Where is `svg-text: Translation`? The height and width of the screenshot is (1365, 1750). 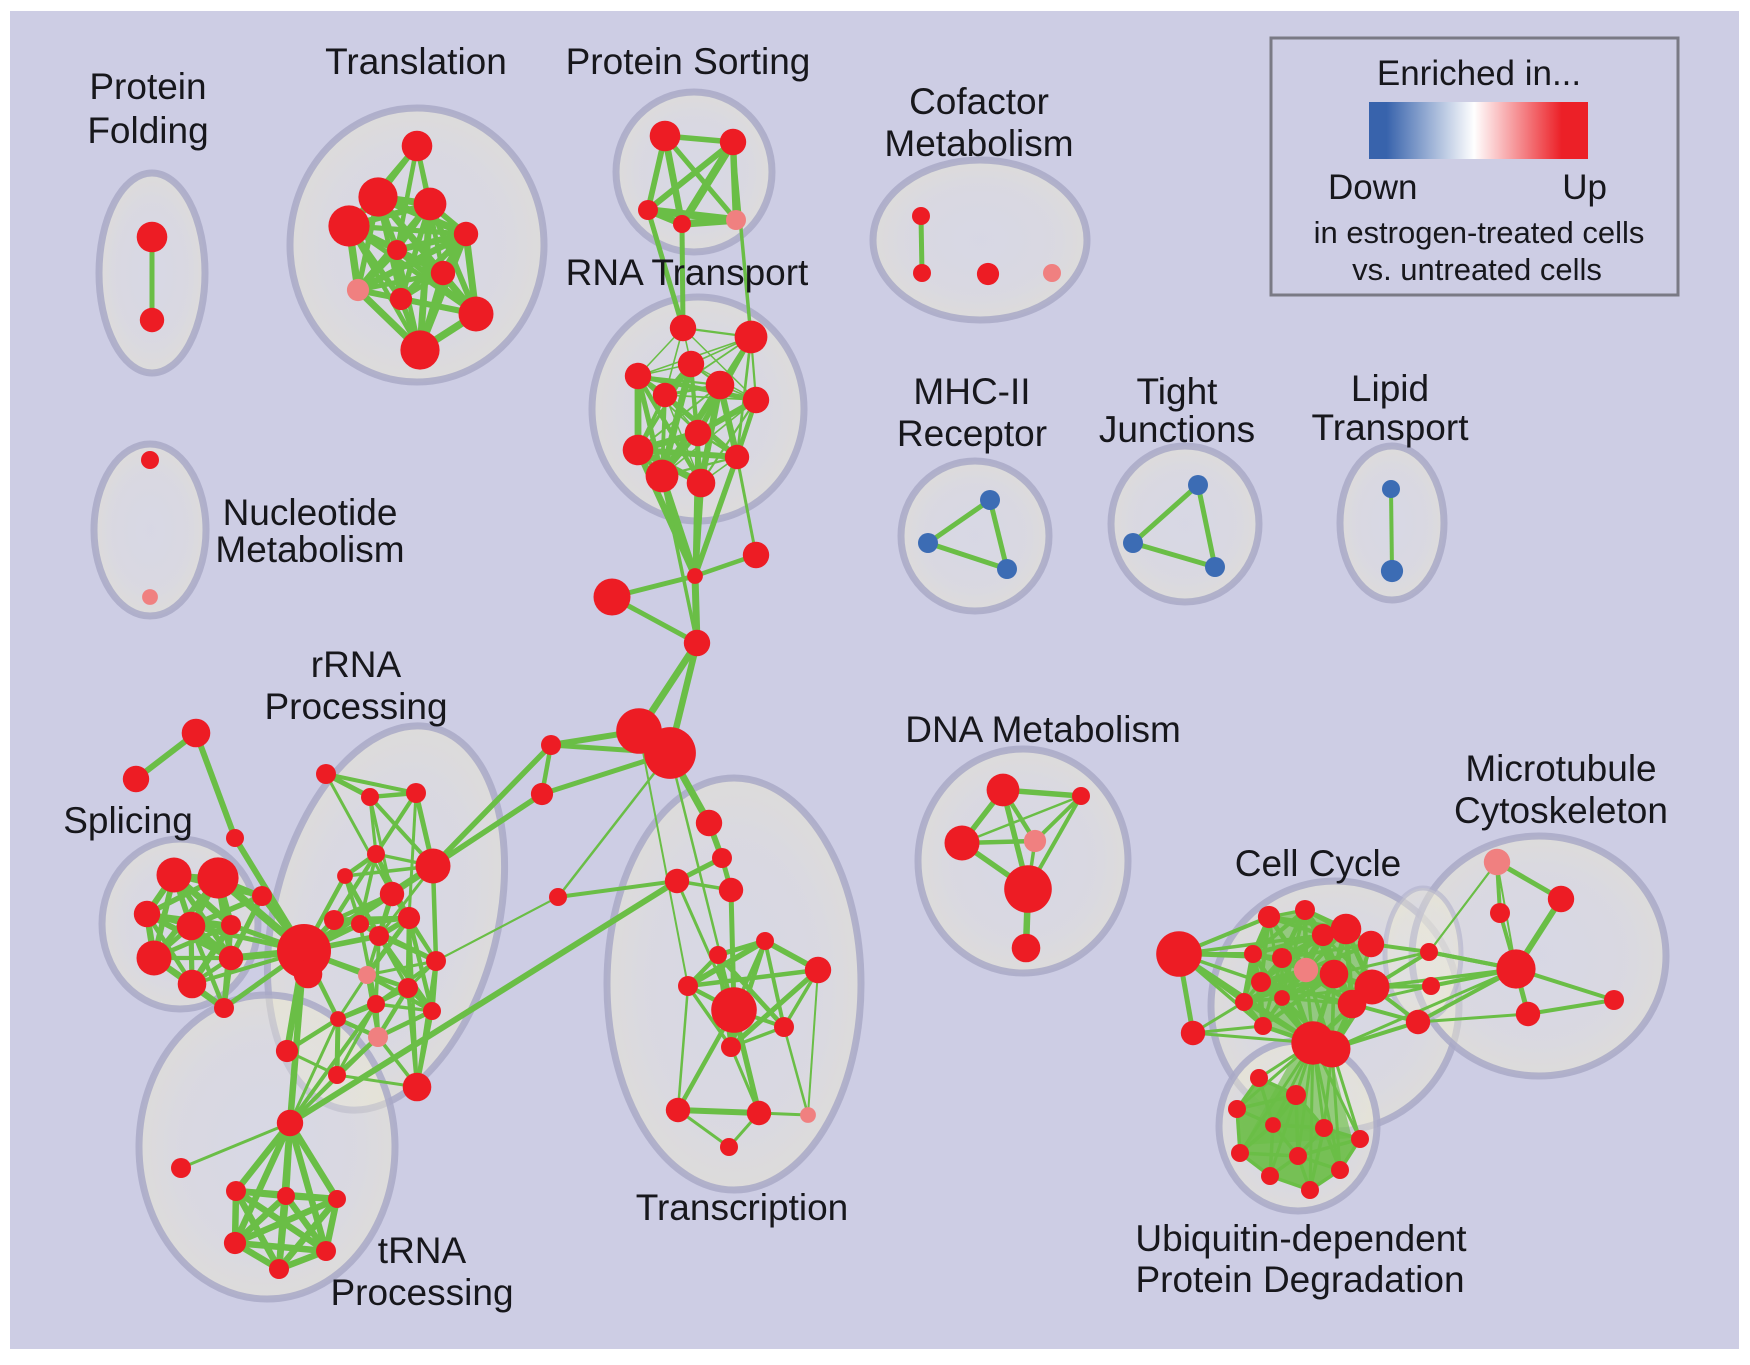
svg-text: Translation is located at coordinates (416, 61).